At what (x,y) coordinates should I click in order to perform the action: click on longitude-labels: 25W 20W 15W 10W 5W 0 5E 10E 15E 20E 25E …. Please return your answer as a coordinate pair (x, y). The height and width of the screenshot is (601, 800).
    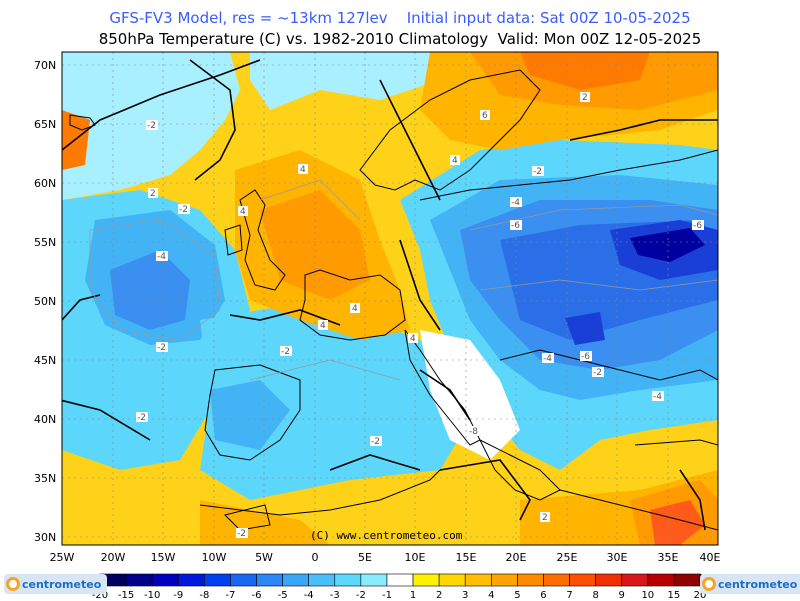
    Looking at the image, I should click on (385, 557).